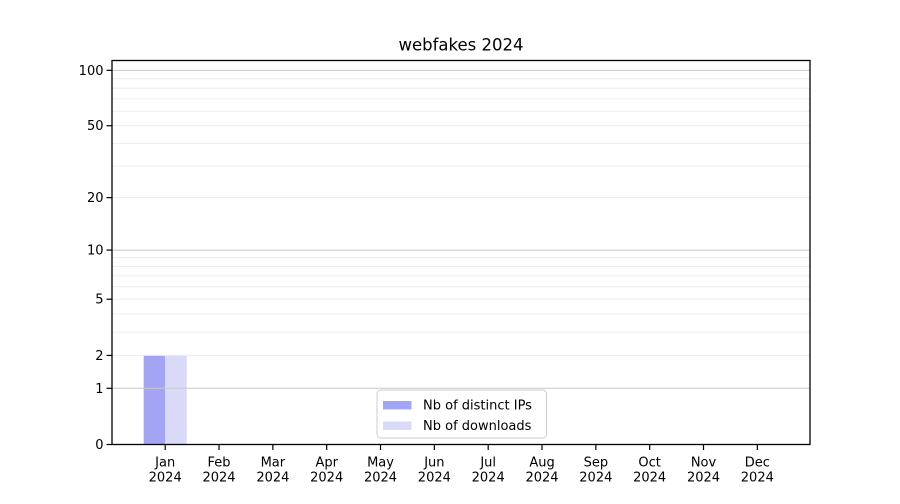  Describe the element at coordinates (164, 463) in the screenshot. I see `x-tick-label-month-jan-2024: Jan` at that location.